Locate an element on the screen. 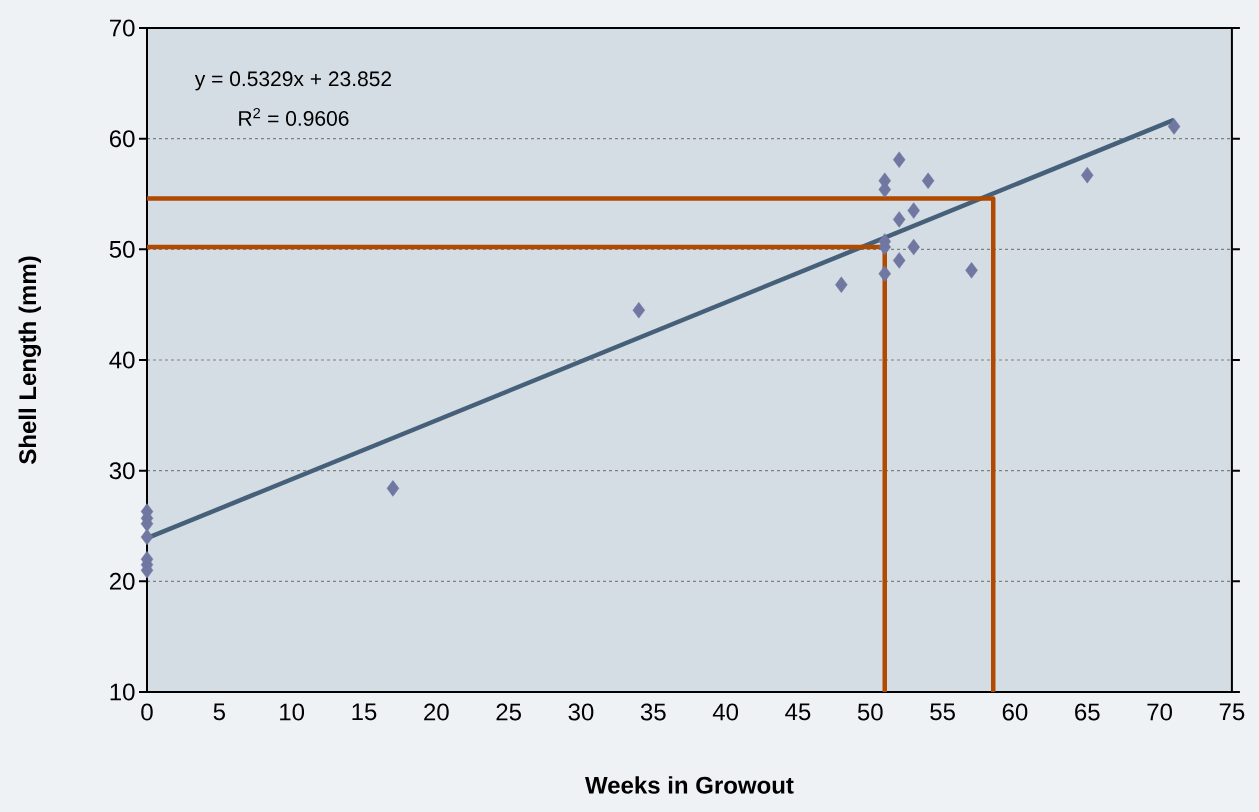 The image size is (1259, 812). x-tick-label: 75 is located at coordinates (1232, 712).